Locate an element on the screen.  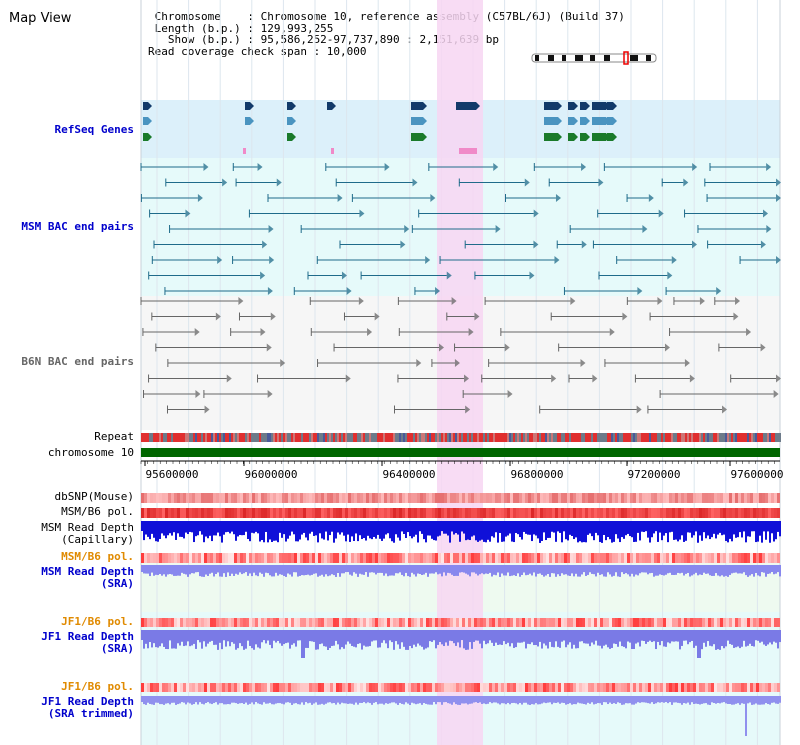
gene-feature is located at coordinates (329, 106).